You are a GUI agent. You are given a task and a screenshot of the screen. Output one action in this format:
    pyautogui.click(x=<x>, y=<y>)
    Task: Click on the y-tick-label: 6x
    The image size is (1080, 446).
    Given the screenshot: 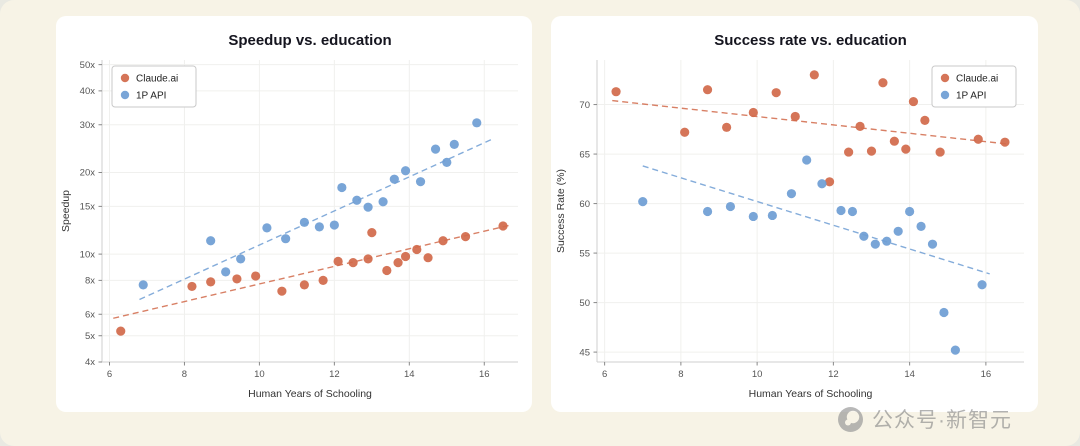 What is the action you would take?
    pyautogui.click(x=90, y=314)
    